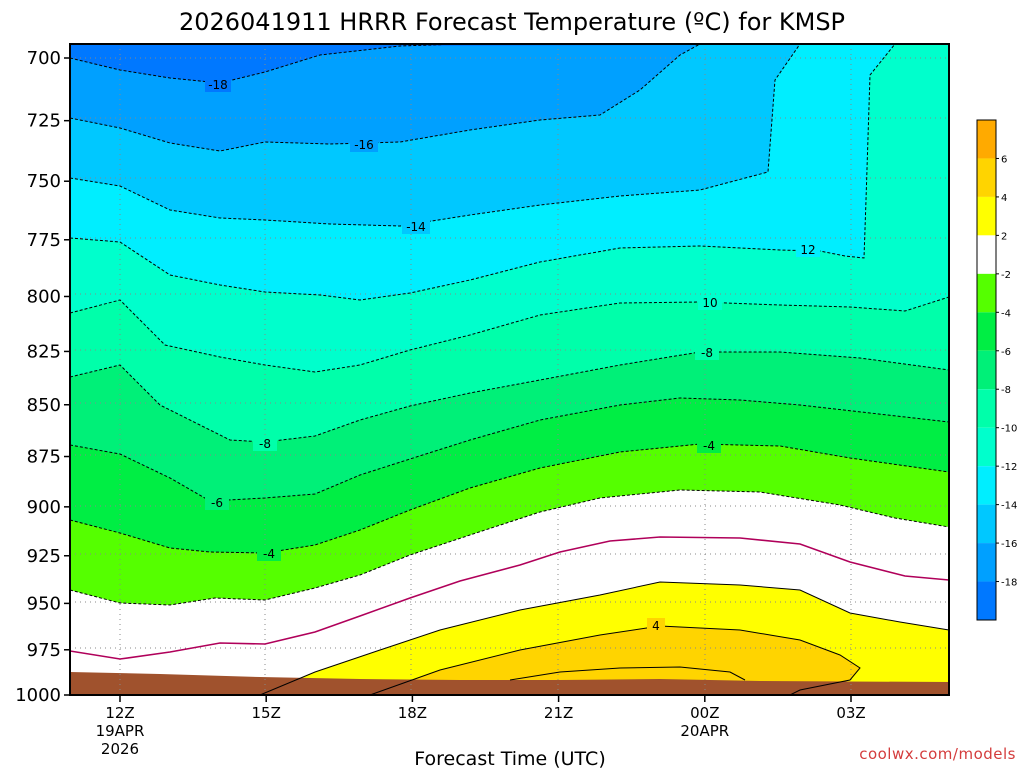 The width and height of the screenshot is (1024, 768). I want to click on contour-line-minus18, so click(265, 64).